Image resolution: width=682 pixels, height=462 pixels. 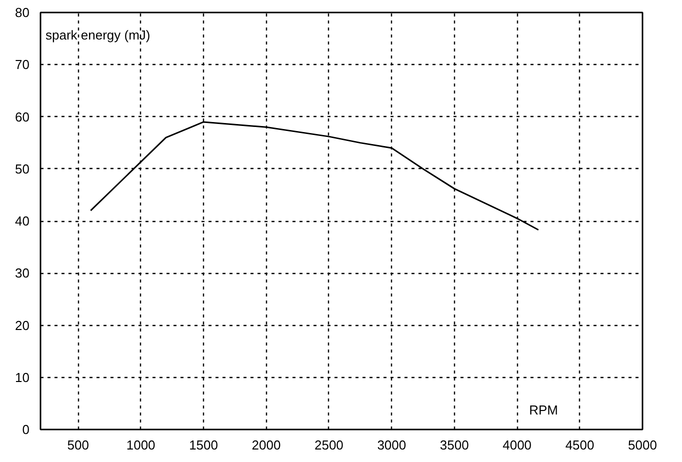 I want to click on y-tick-label: 50, so click(x=22, y=168).